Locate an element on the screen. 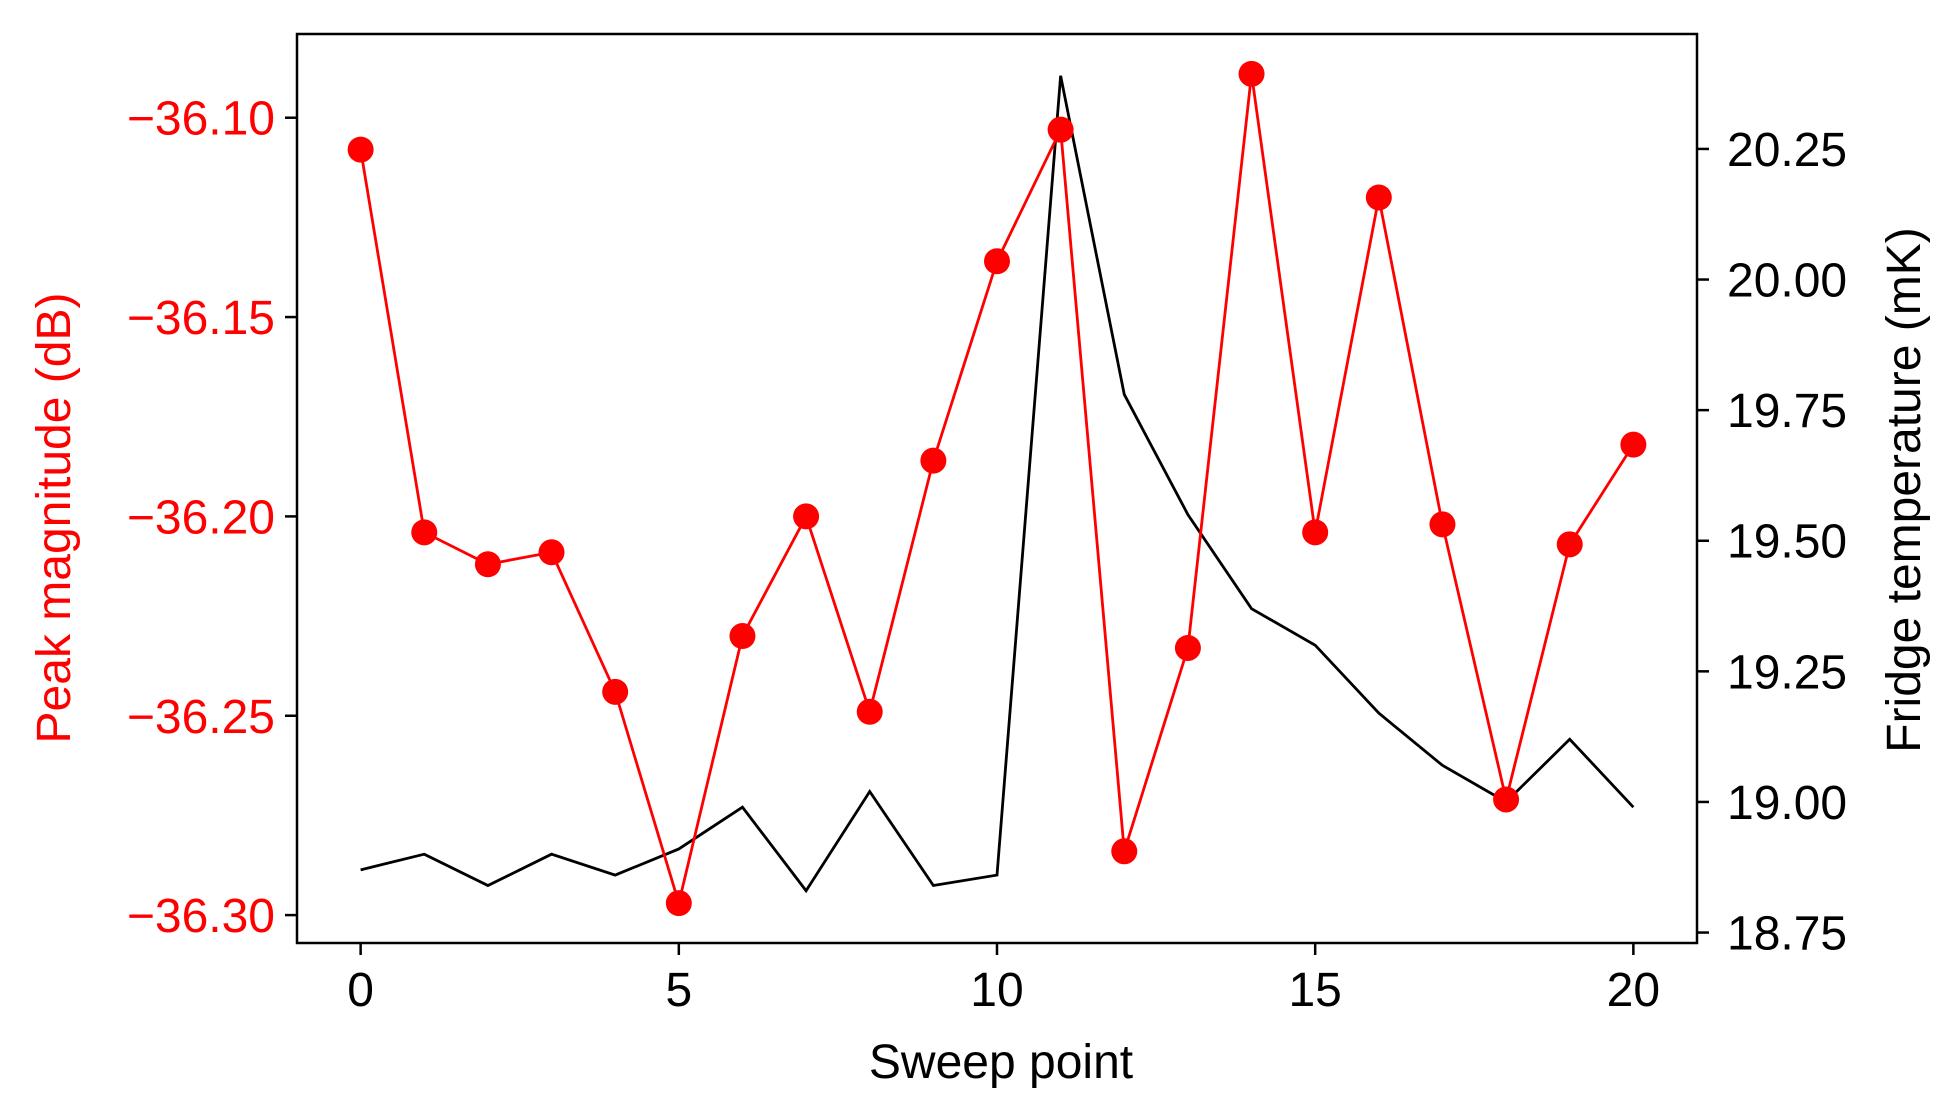  right-y-tick-label: 18.75 is located at coordinates (1787, 934).